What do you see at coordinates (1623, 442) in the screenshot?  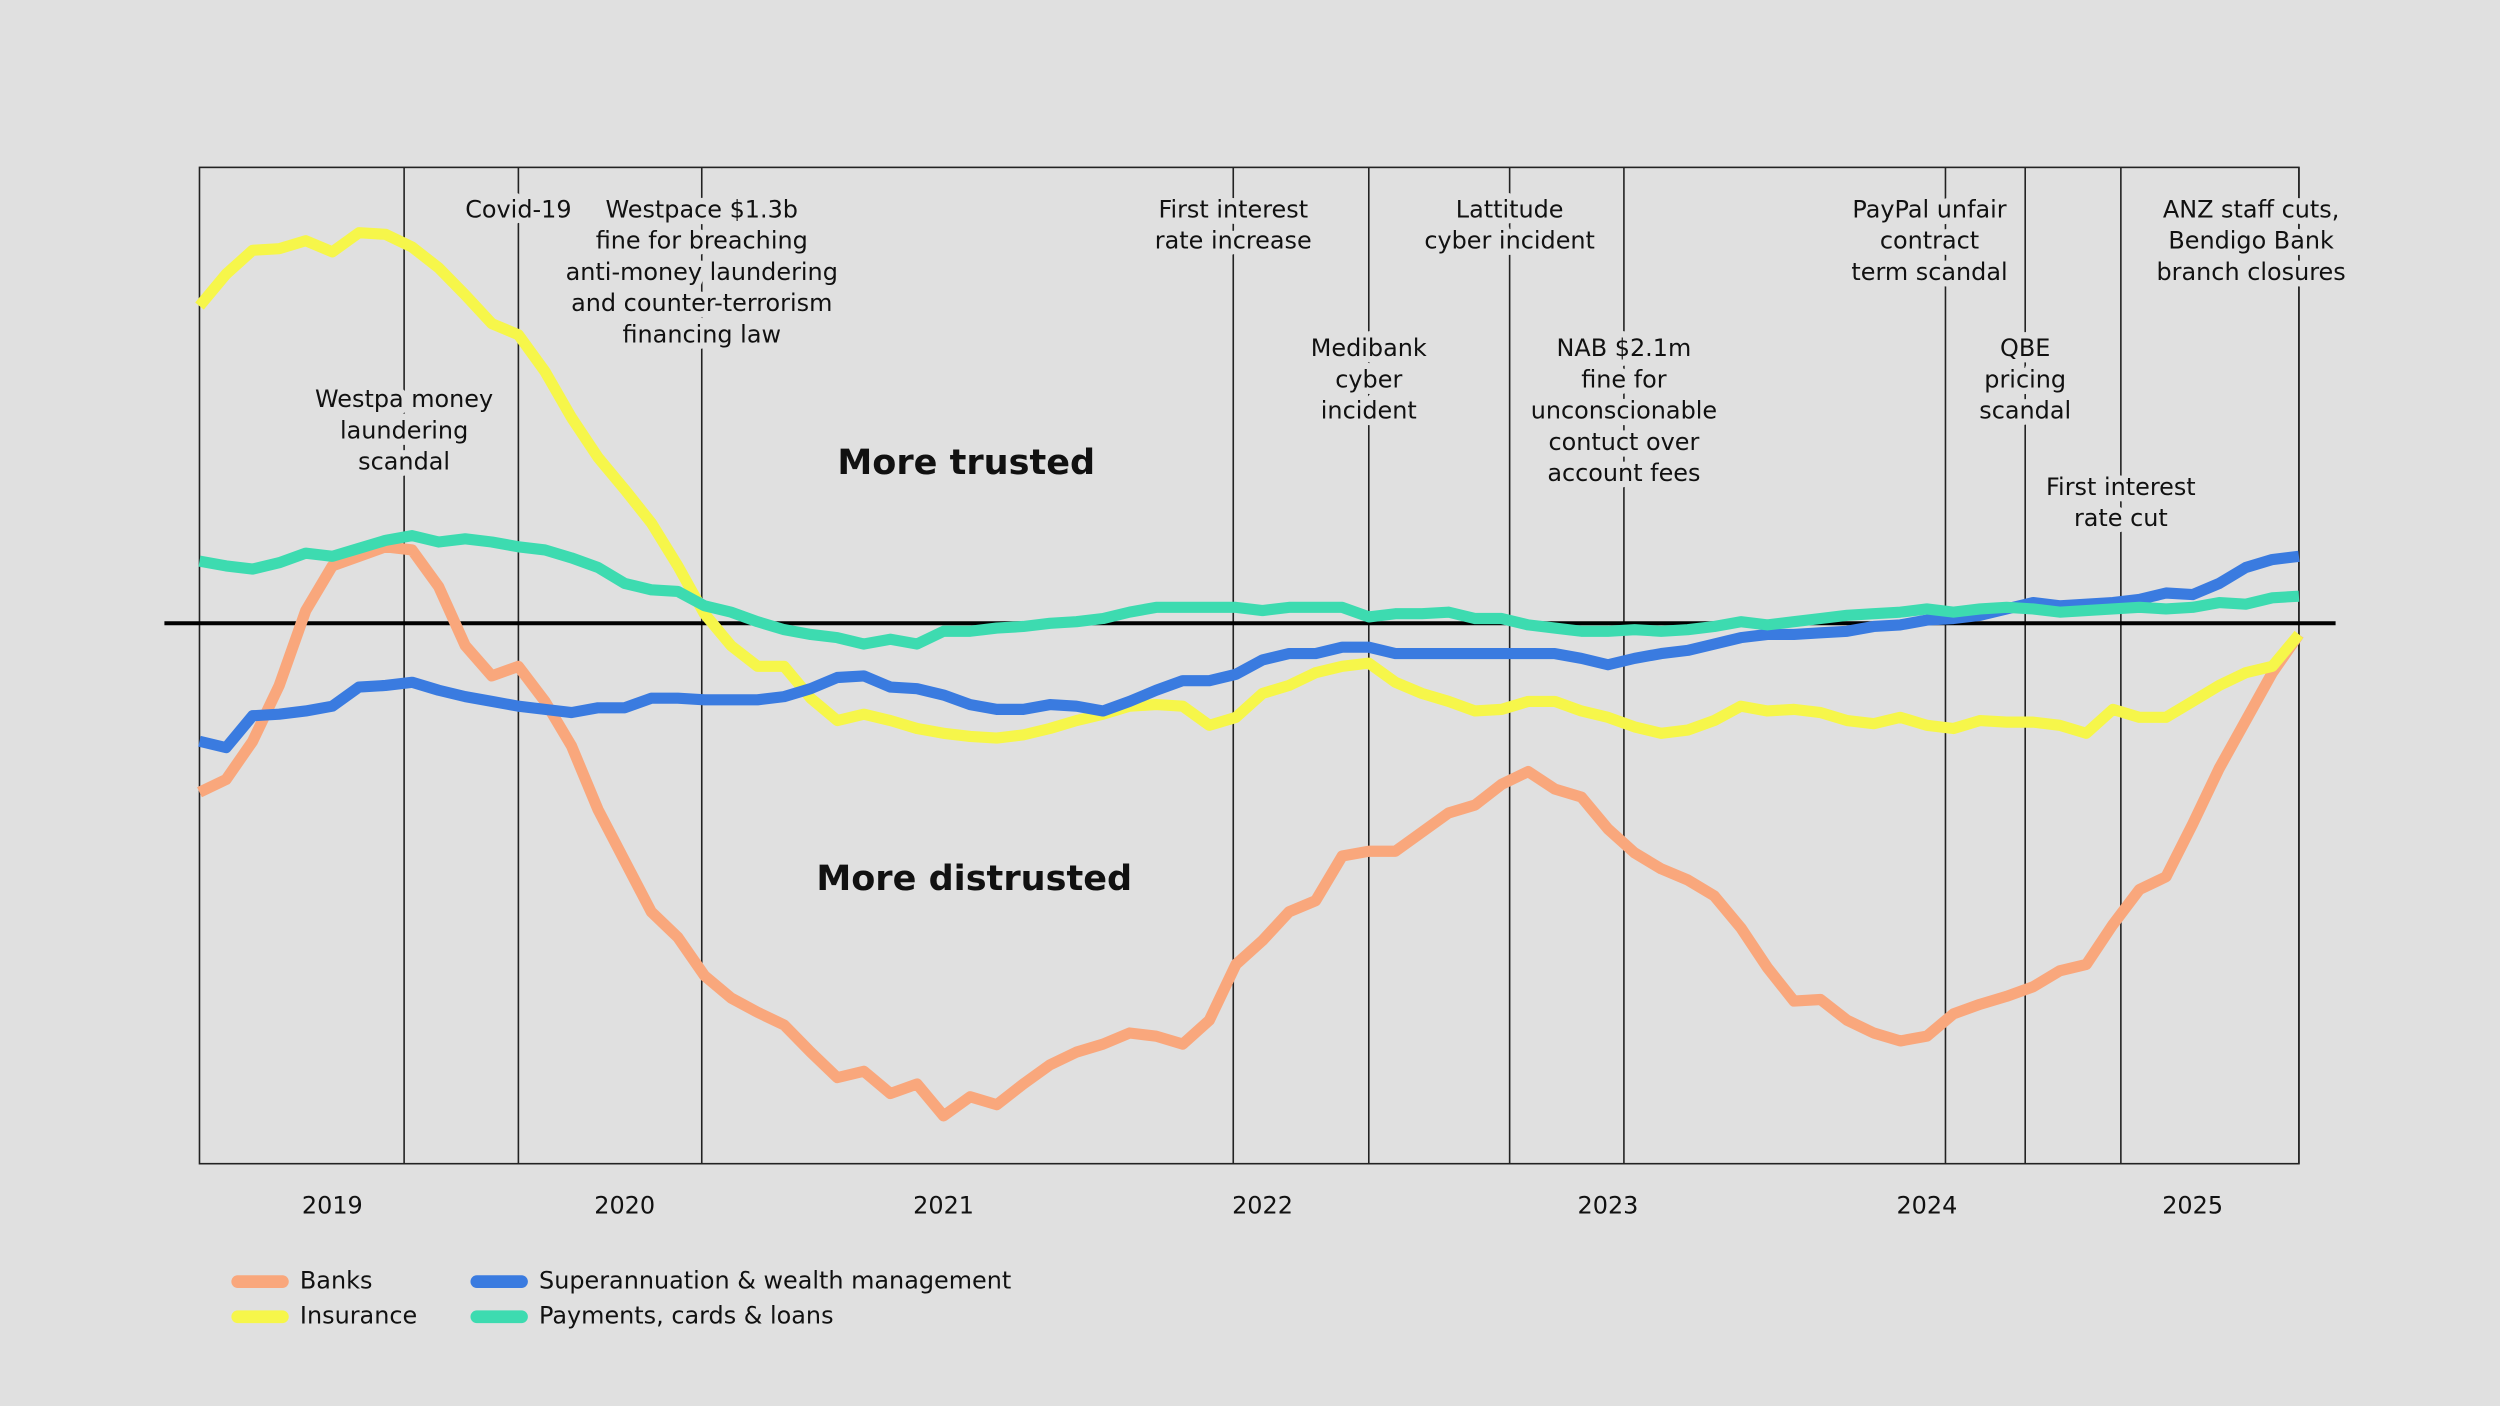 I see `annotation-text: contuct over` at bounding box center [1623, 442].